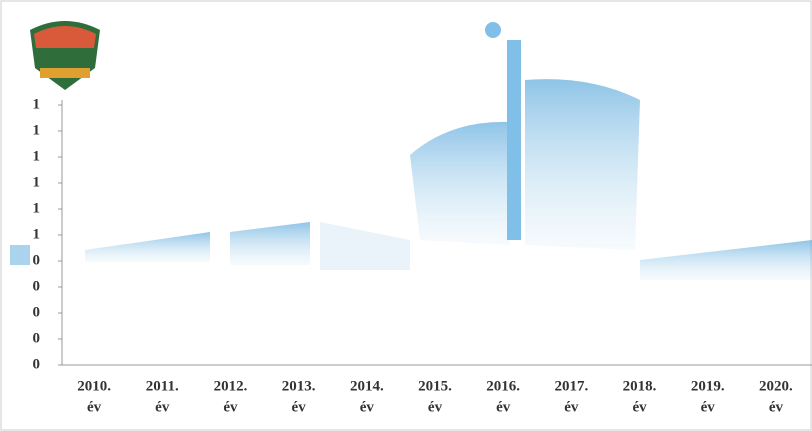 Image resolution: width=812 pixels, height=431 pixels. Describe the element at coordinates (640, 386) in the screenshot. I see `x-tick-label: 2018.` at that location.